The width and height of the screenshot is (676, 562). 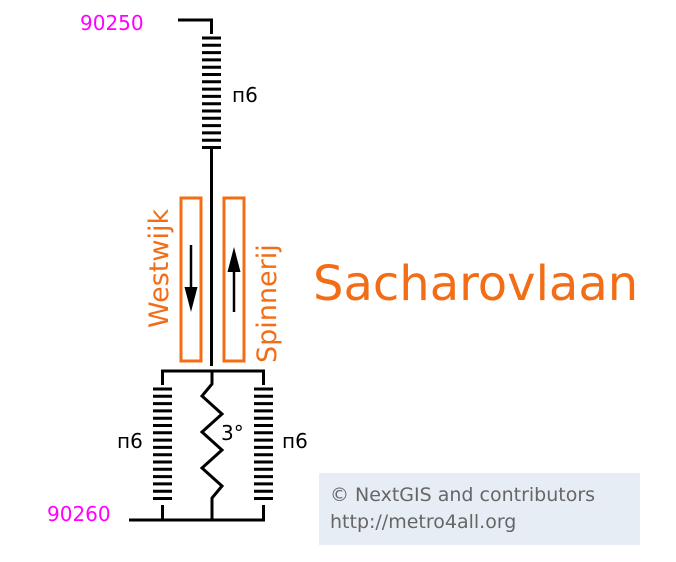 I want to click on stairs-label-top: п6, so click(x=245, y=95).